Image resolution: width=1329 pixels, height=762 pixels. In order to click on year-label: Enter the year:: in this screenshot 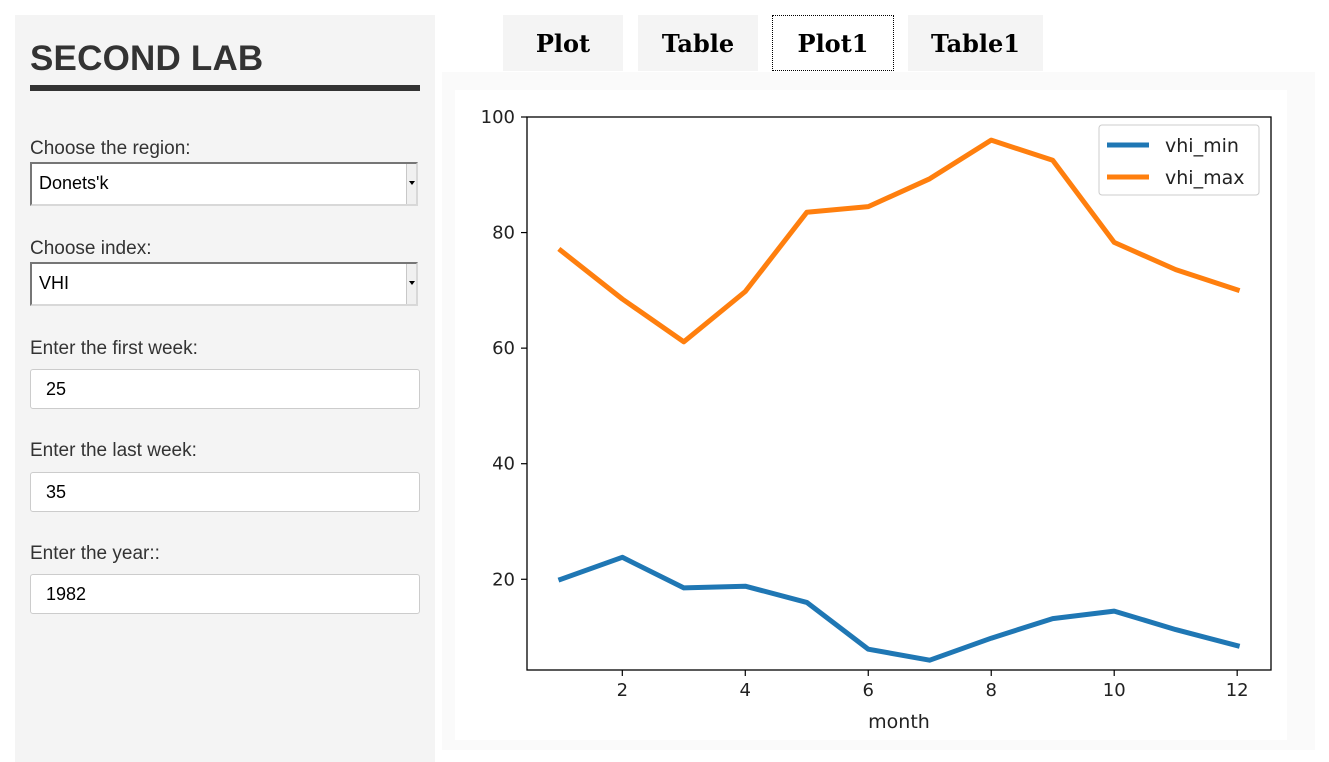, I will do `click(95, 553)`.